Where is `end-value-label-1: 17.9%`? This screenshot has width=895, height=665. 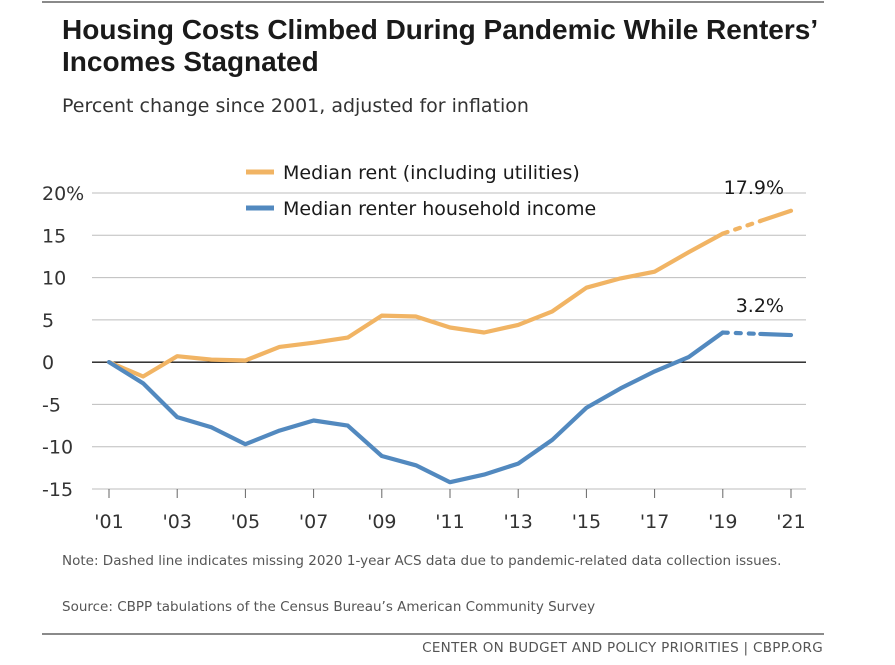 end-value-label-1: 17.9% is located at coordinates (754, 188).